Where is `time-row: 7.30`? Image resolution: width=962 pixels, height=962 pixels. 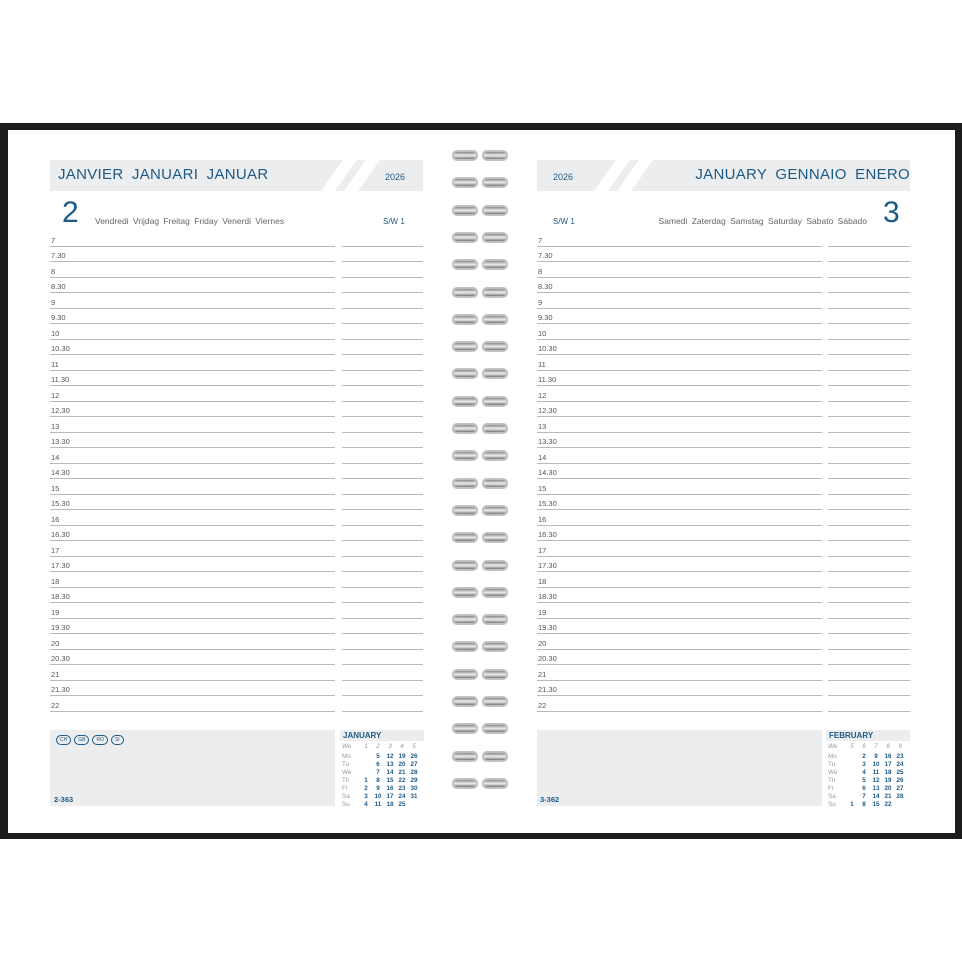
time-row: 7.30 is located at coordinates (192, 254).